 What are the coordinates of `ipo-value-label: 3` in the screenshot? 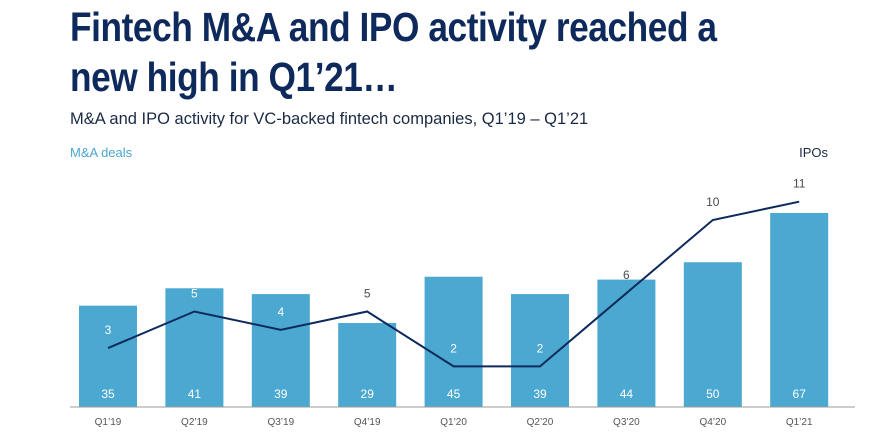 It's located at (108, 330).